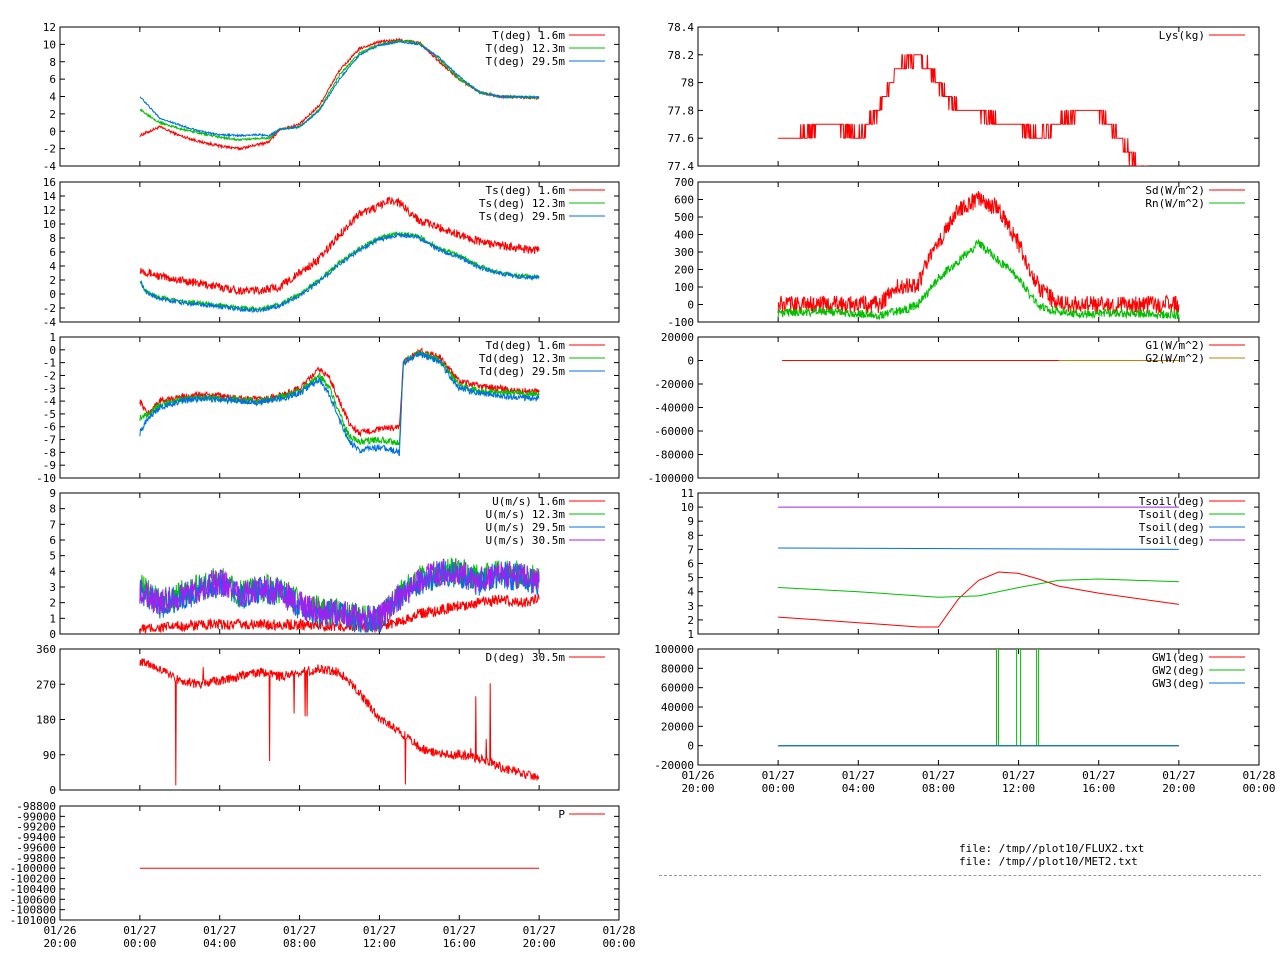 The height and width of the screenshot is (964, 1280). What do you see at coordinates (674, 649) in the screenshot?
I see `y-tick-label: 100000` at bounding box center [674, 649].